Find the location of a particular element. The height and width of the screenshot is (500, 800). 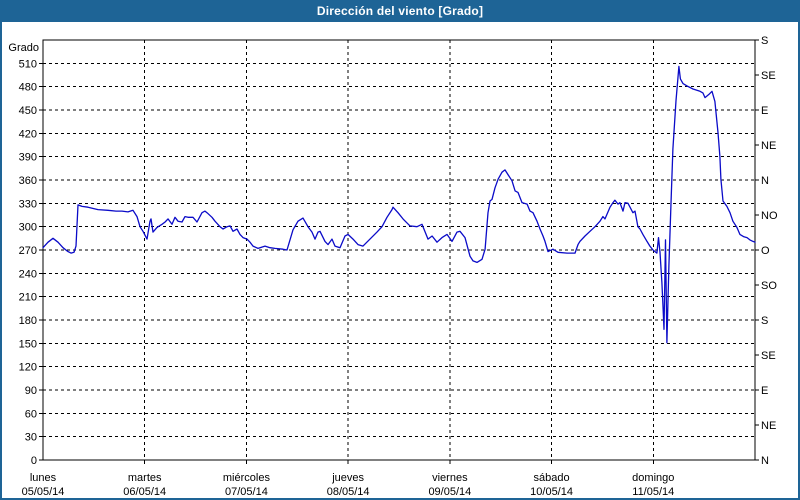

right-axis-compass-label: SO is located at coordinates (769, 286).